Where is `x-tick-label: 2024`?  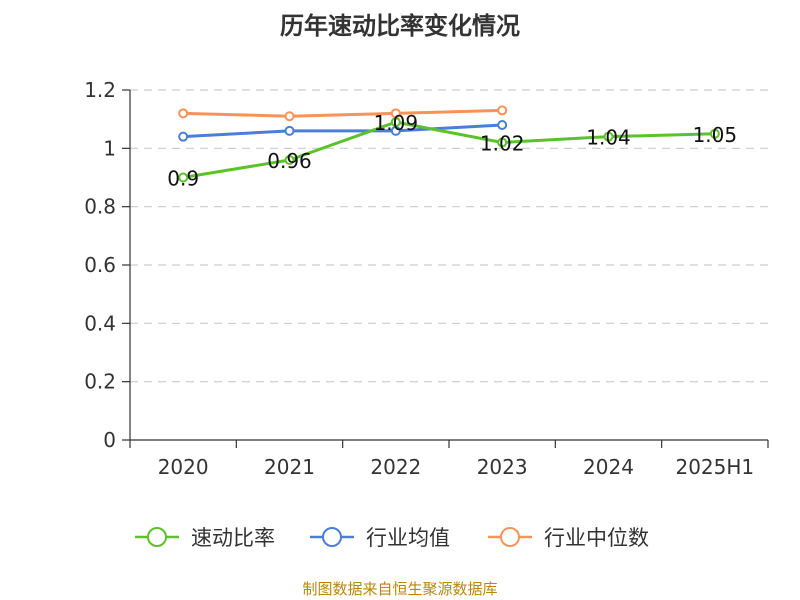 x-tick-label: 2024 is located at coordinates (608, 467).